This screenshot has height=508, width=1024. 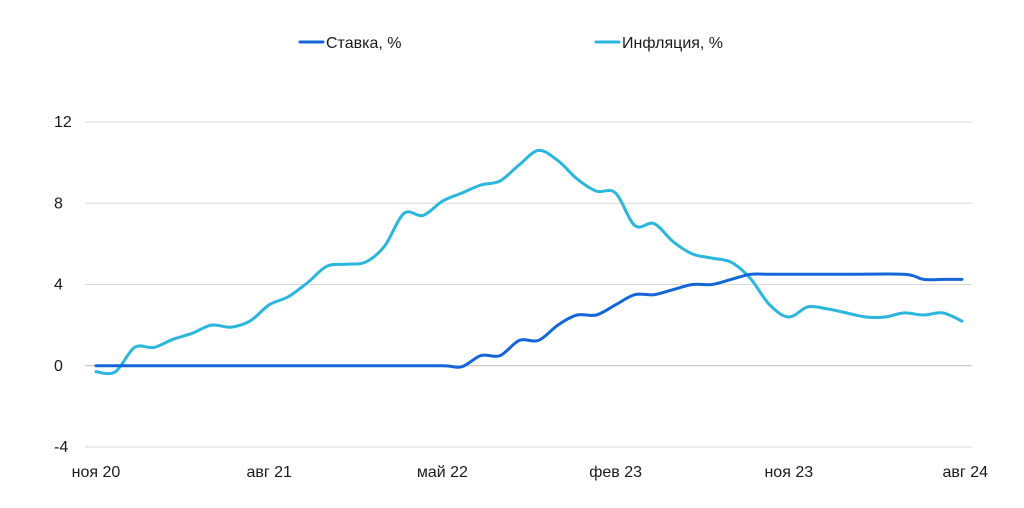 I want to click on y-tick-label: 8, so click(x=58, y=203).